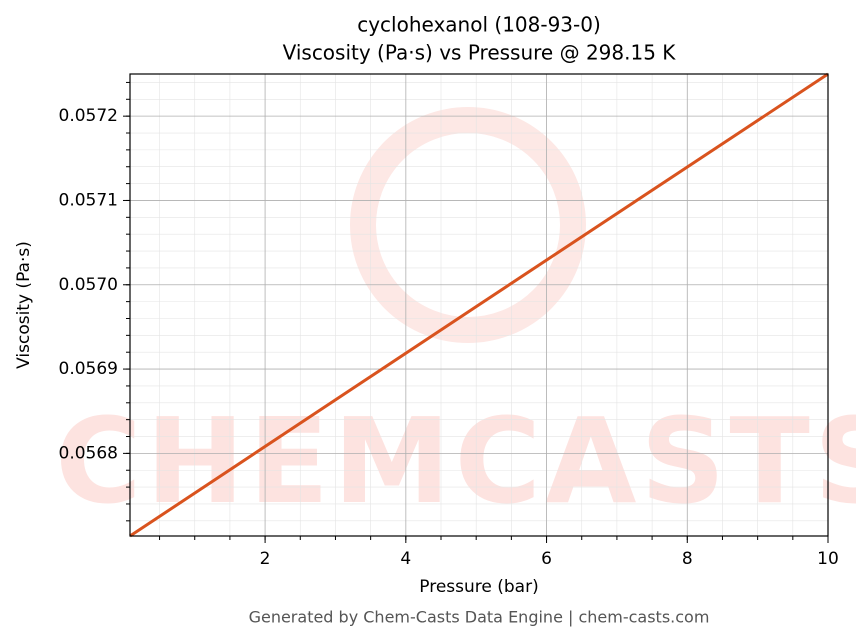  What do you see at coordinates (468, 225) in the screenshot?
I see `watermark-logo` at bounding box center [468, 225].